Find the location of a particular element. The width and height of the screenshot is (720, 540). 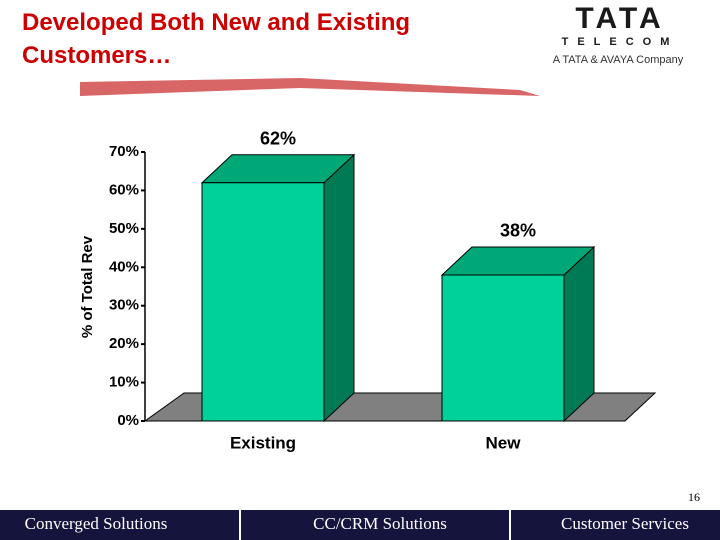

logo-name: TATA is located at coordinates (619, 18).